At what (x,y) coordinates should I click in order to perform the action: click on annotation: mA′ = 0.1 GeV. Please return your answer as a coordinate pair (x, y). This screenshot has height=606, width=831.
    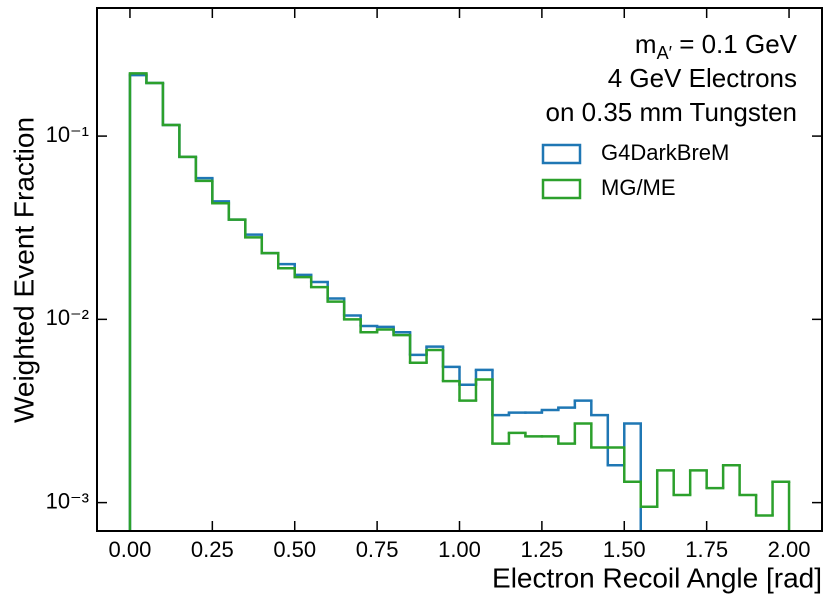
    Looking at the image, I should click on (716, 46).